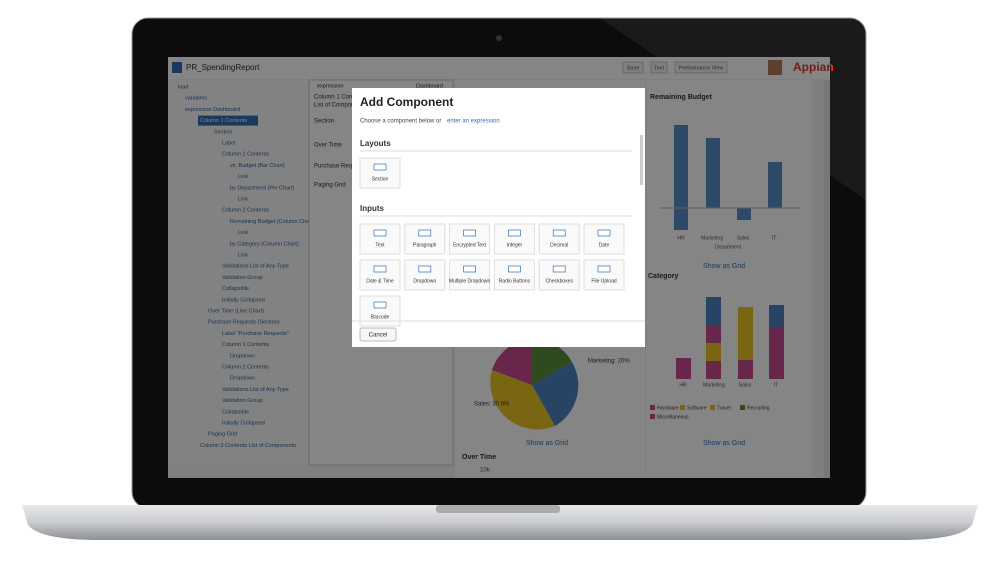 The height and width of the screenshot is (583, 1000). I want to click on tree-panel, so click(238, 272).